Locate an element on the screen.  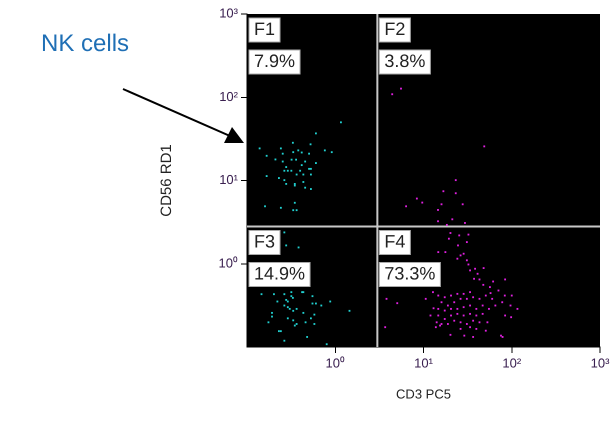
y-tick-label: 10³ is located at coordinates (229, 13).